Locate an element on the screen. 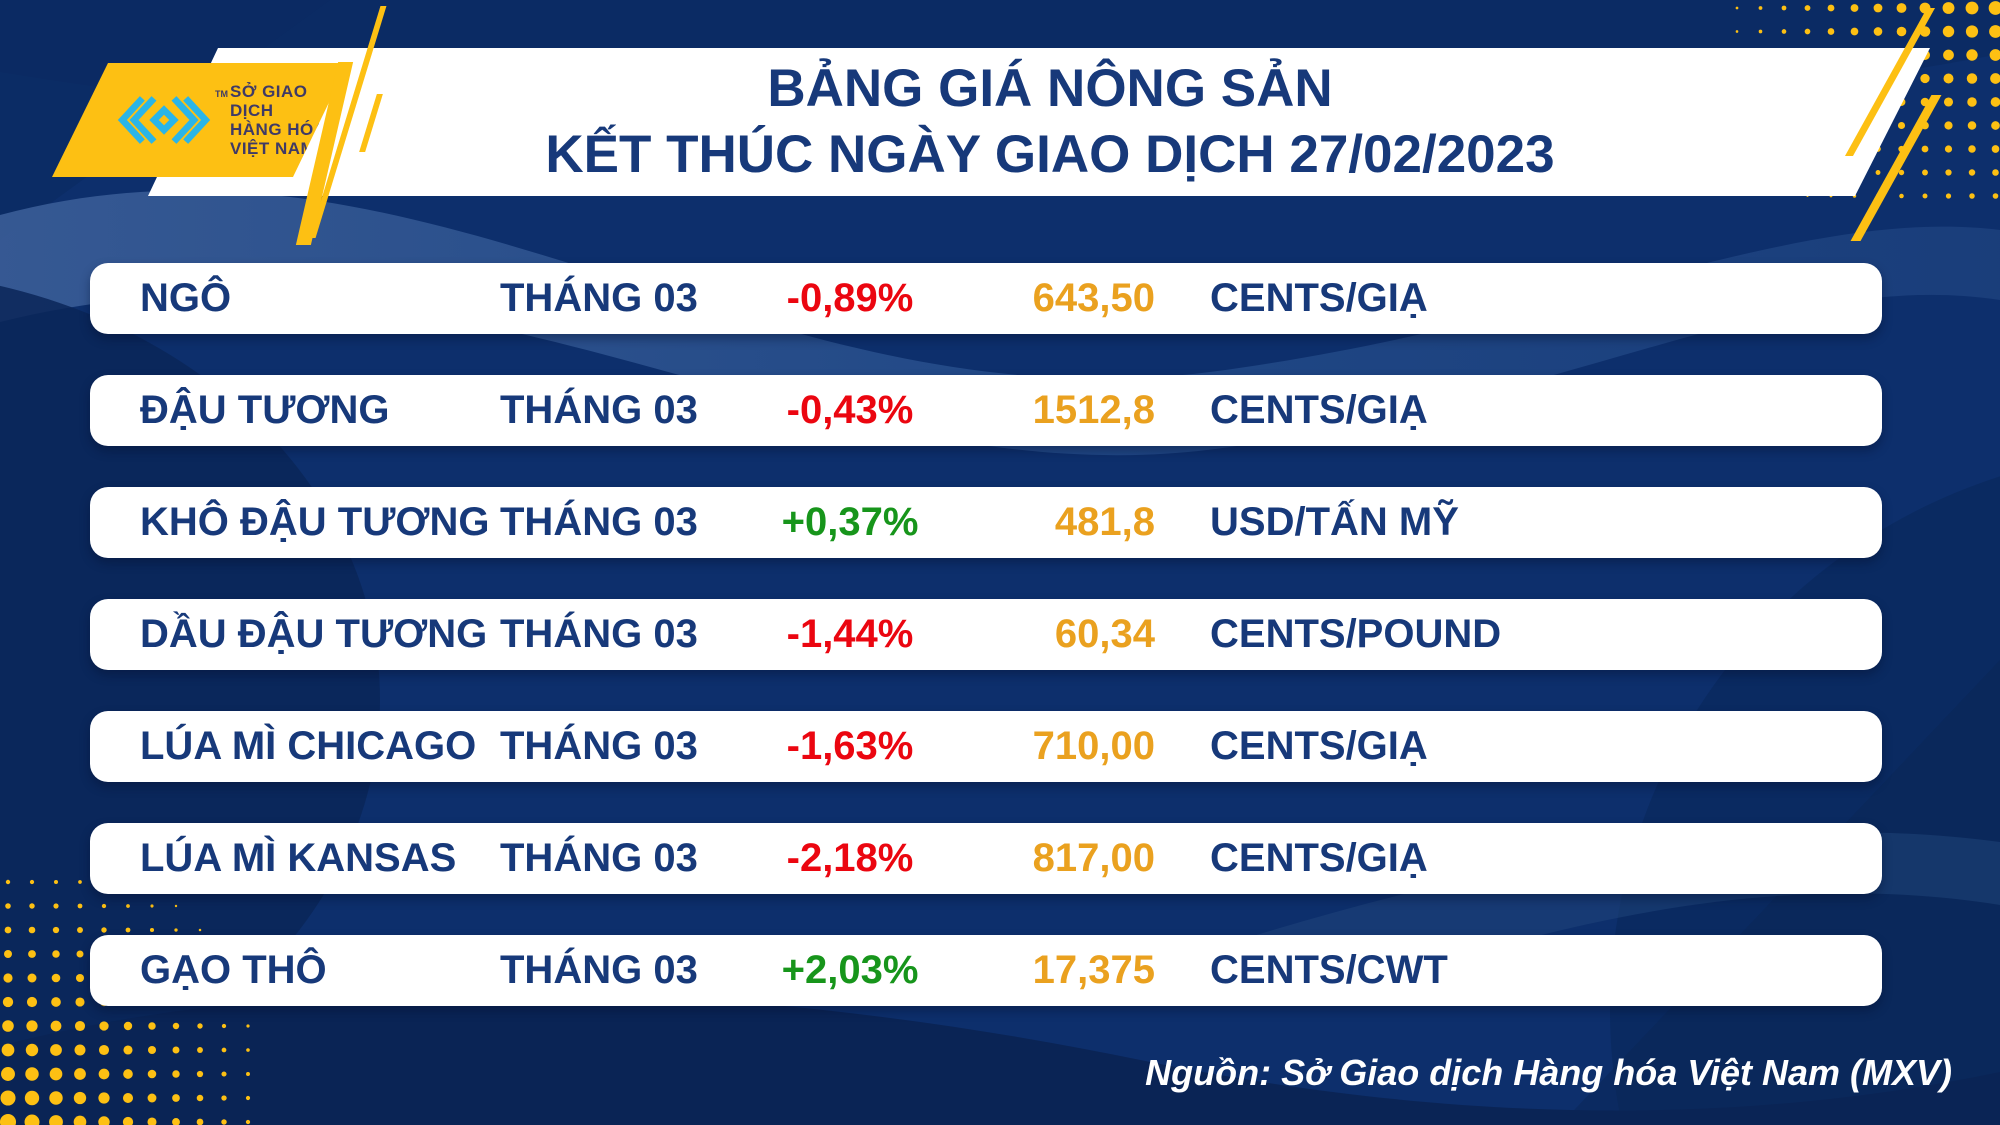 The image size is (2000, 1125). trademark-symbol: TM is located at coordinates (221, 94).